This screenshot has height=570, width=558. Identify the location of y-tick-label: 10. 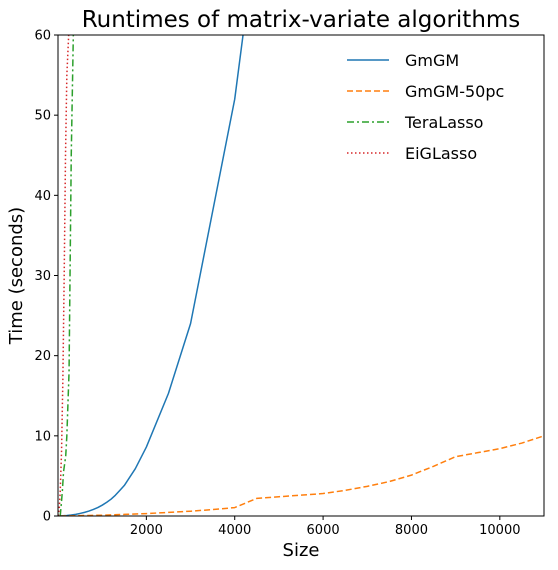
(42, 436).